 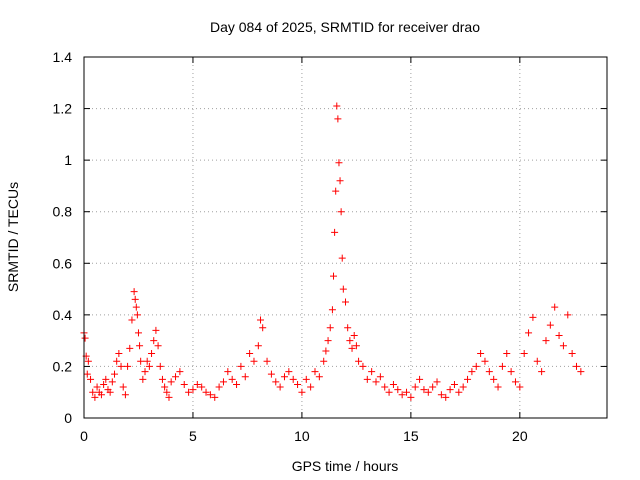 I want to click on x-tick-label: 15, so click(x=411, y=436).